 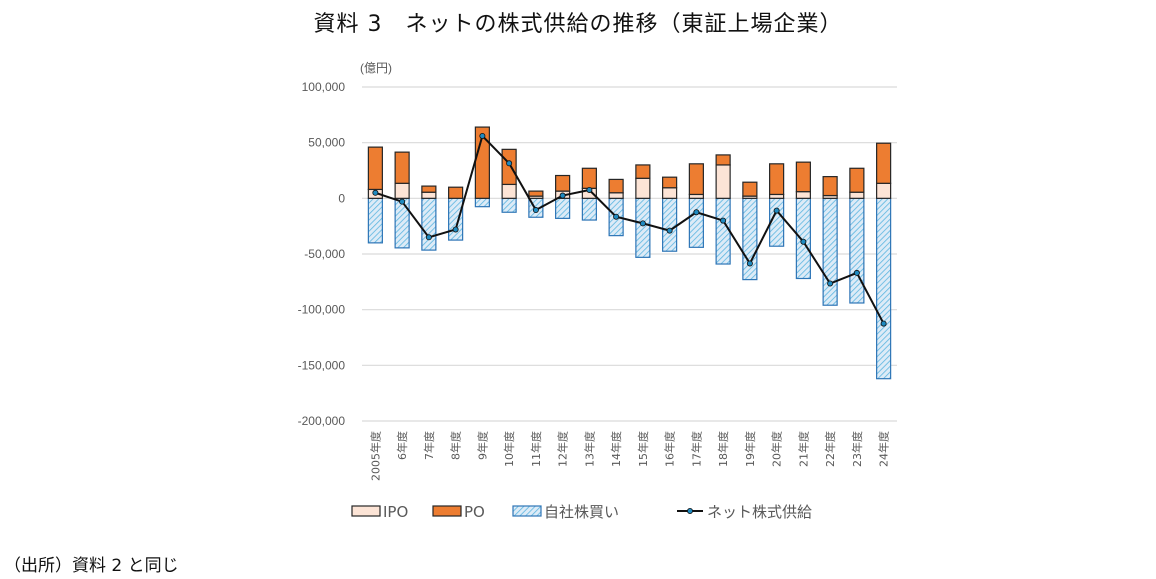 I want to click on legend: IPO PO 自社株買い ネット株式供給, so click(x=581, y=512).